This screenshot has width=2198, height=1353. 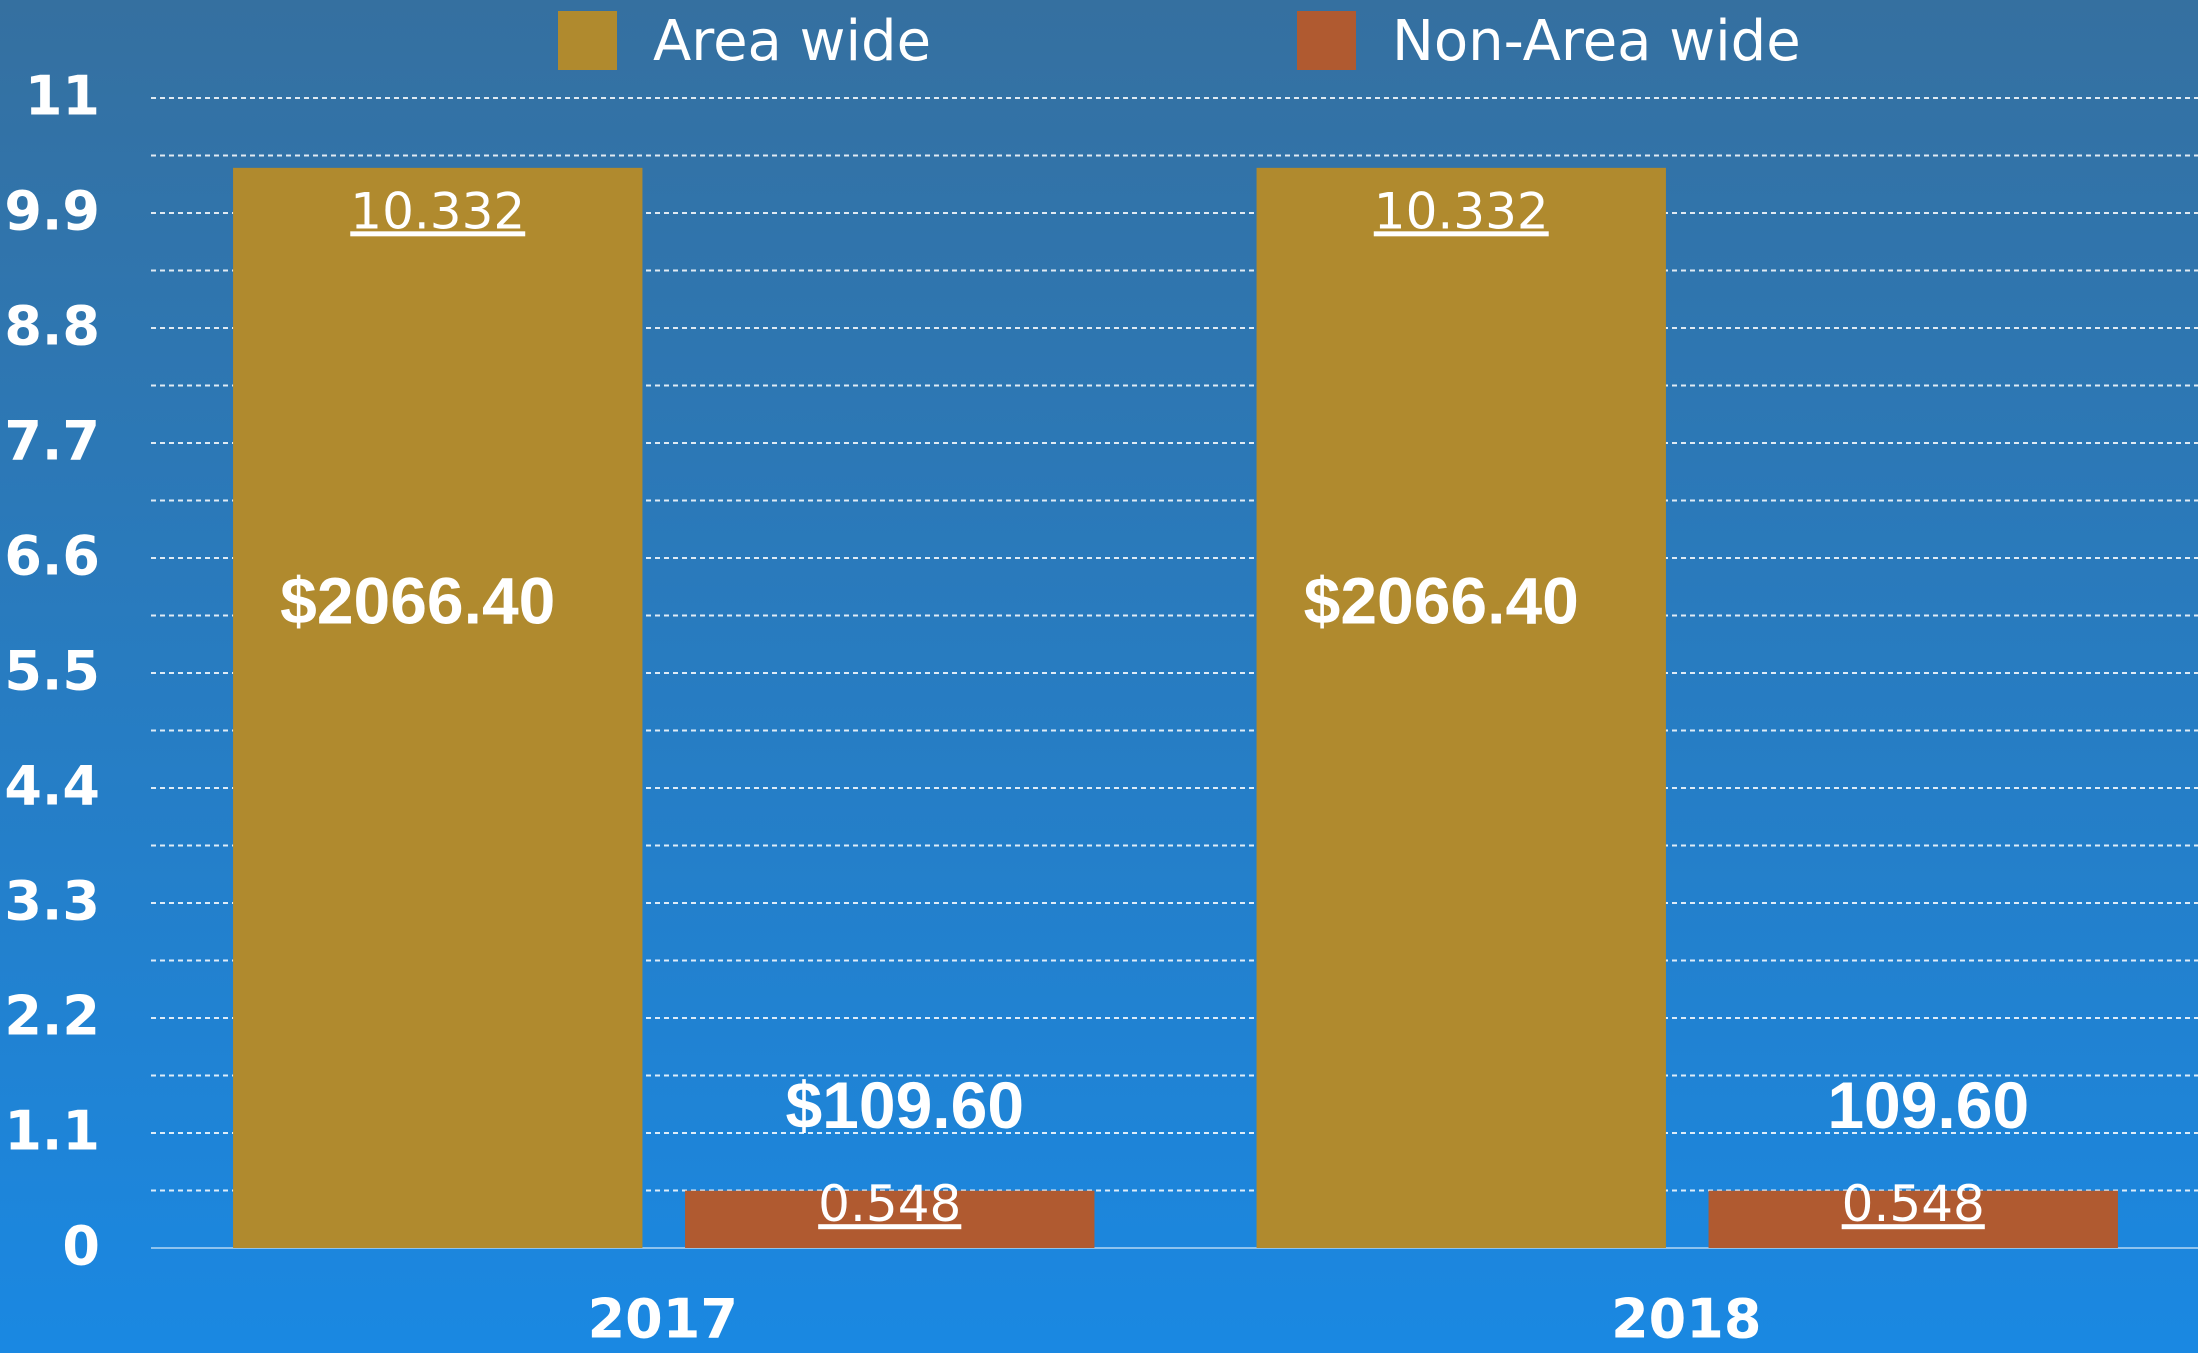 I want to click on y-tick-label: 8.8, so click(x=52, y=326).